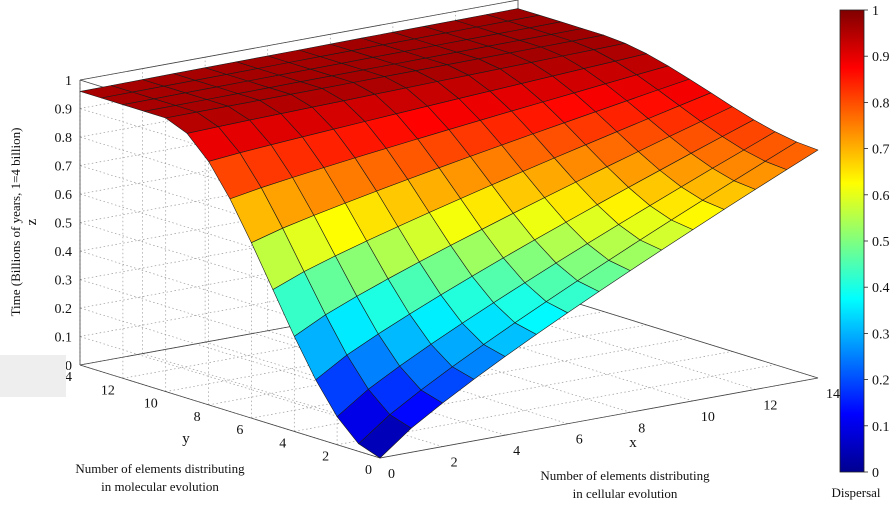 The image size is (894, 510). Describe the element at coordinates (852, 241) in the screenshot. I see `colorbar-gradient` at that location.